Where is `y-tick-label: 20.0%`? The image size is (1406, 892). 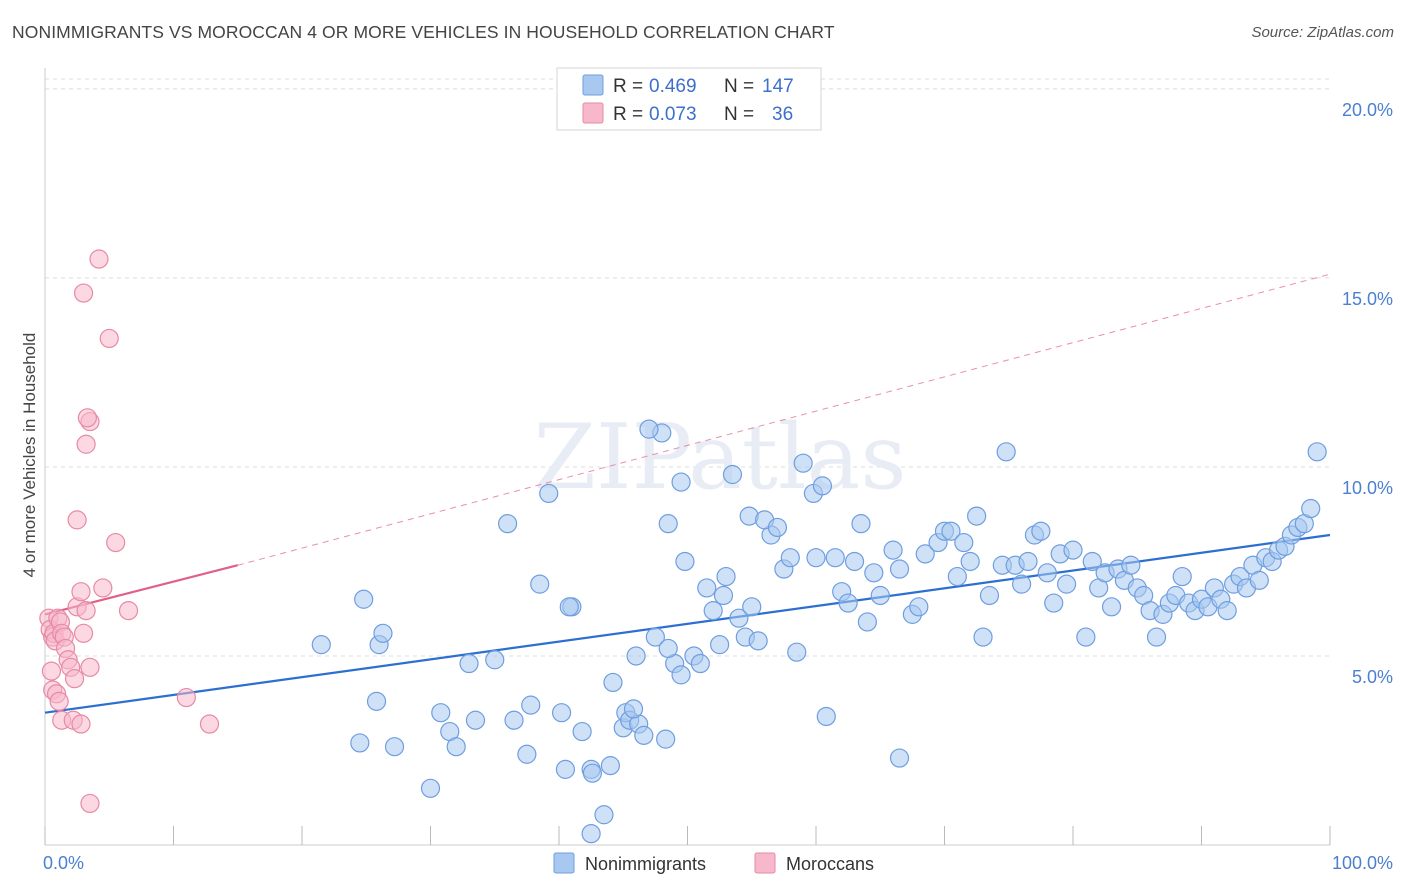
y-tick-label: 20.0% is located at coordinates (1367, 110).